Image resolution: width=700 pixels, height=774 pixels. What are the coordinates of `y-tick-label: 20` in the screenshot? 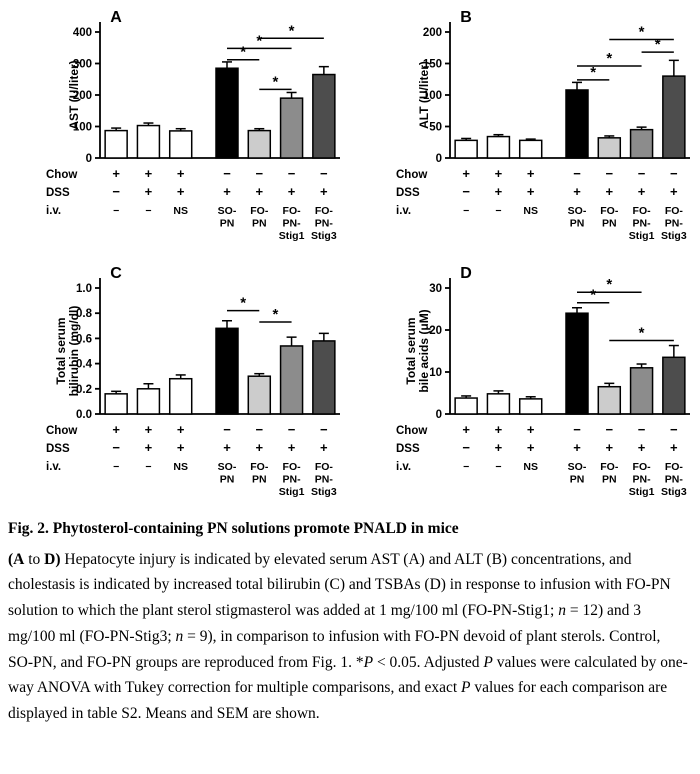 It's located at (435, 331).